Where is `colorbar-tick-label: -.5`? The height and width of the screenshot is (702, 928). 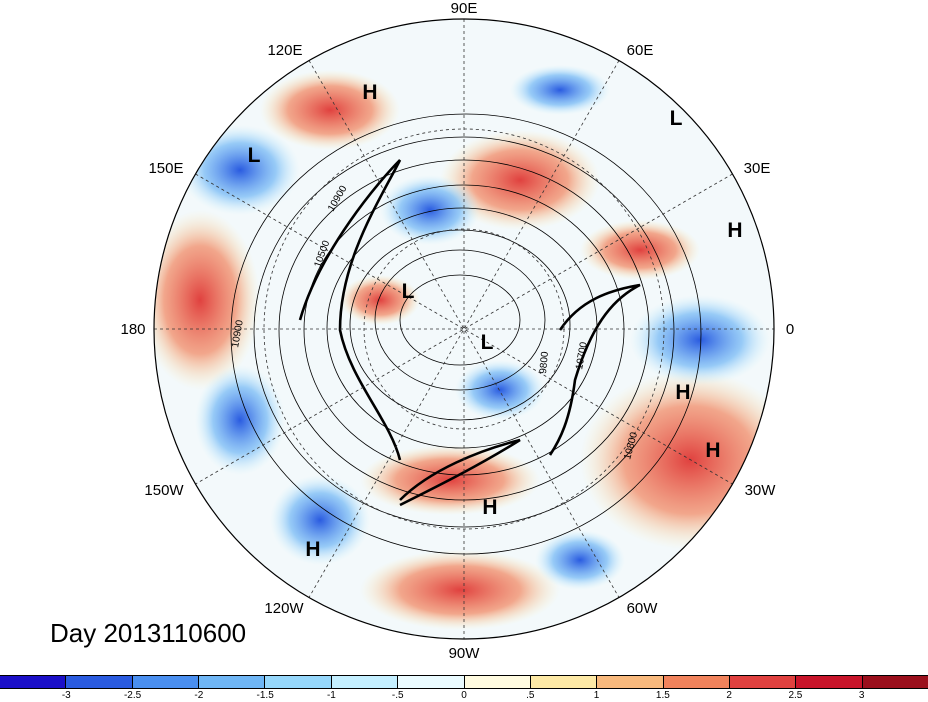 colorbar-tick-label: -.5 is located at coordinates (397, 695).